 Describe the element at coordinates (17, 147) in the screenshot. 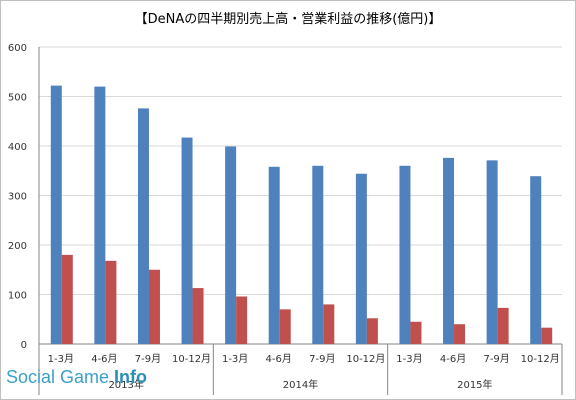

I see `y-tick-label: 400` at that location.